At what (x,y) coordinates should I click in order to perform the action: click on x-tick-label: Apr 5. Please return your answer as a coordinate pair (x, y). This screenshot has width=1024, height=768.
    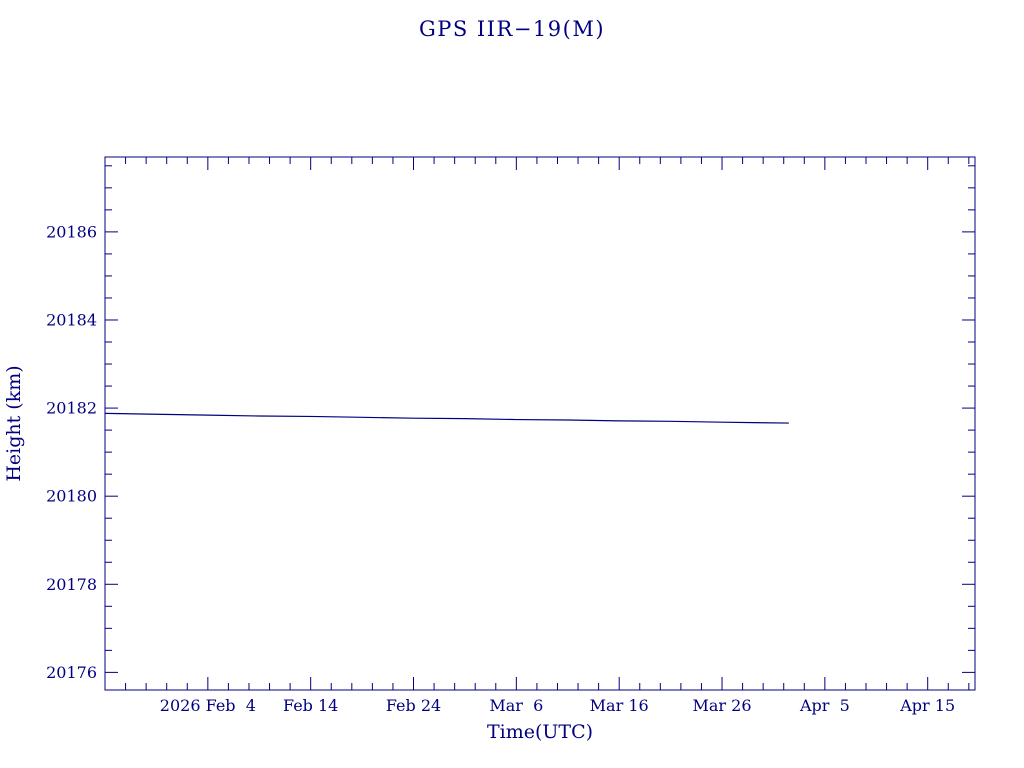
    Looking at the image, I should click on (824, 705).